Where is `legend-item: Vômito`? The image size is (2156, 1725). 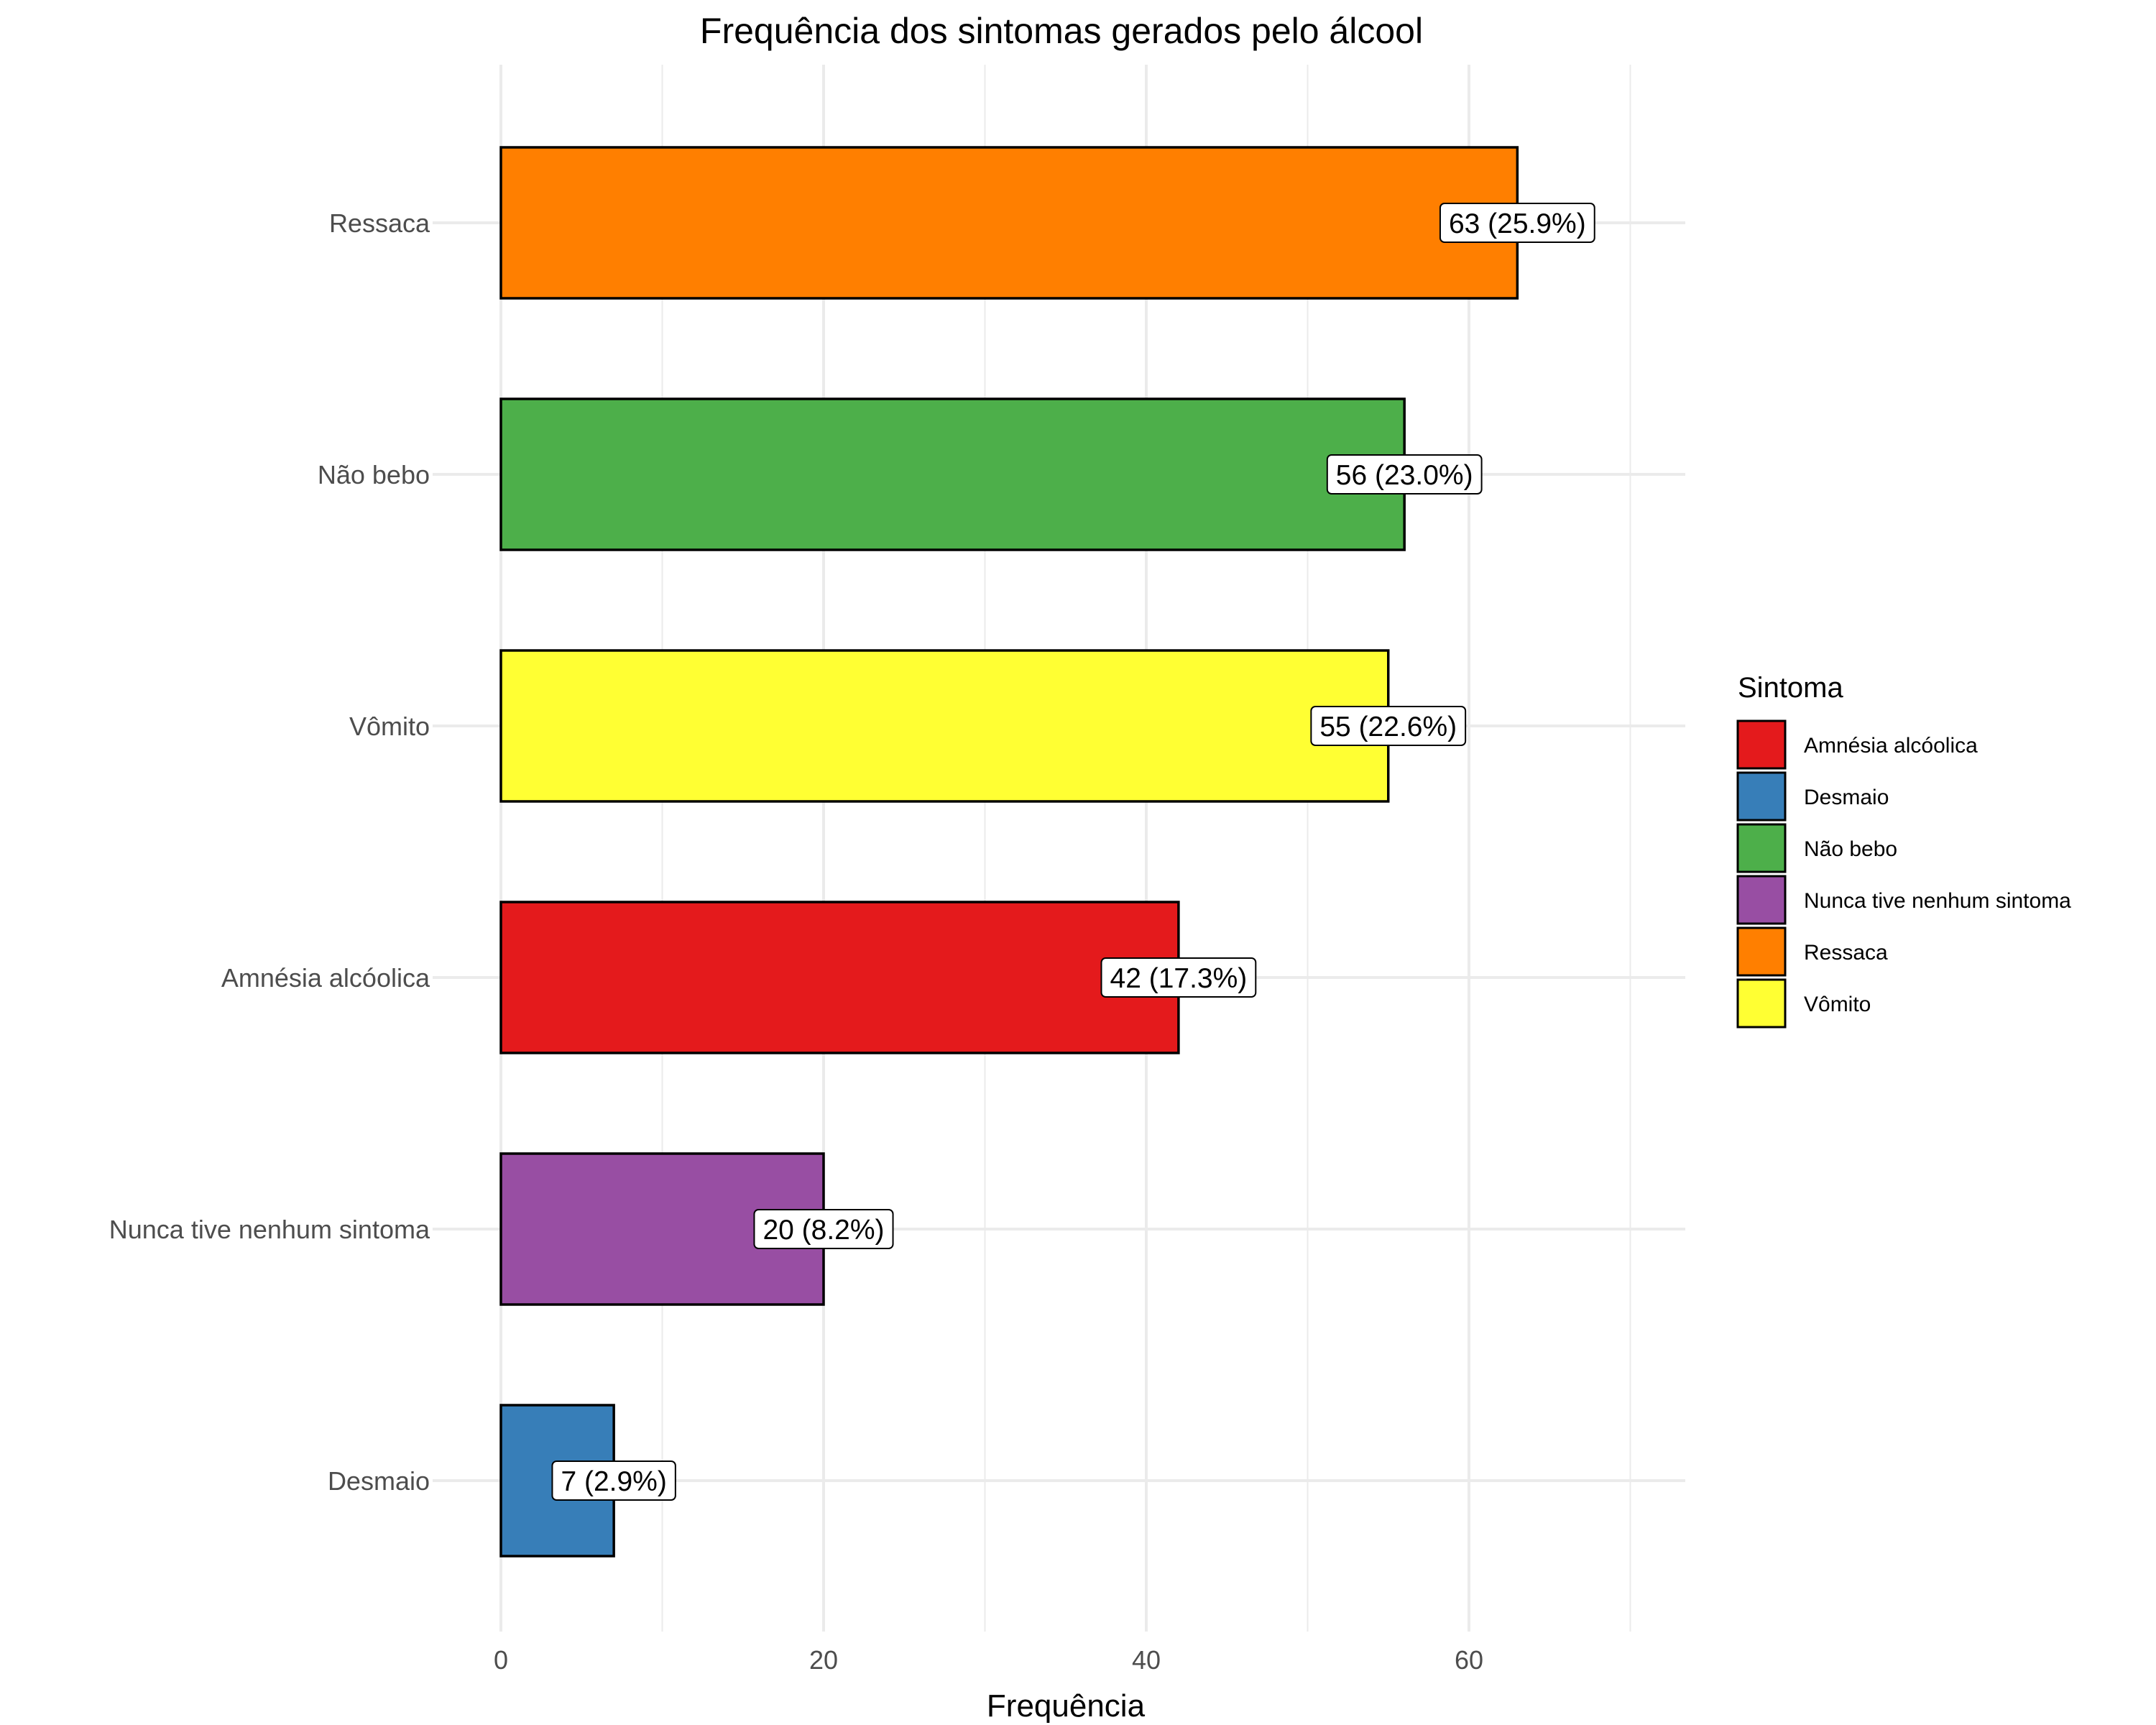 legend-item: Vômito is located at coordinates (1804, 1003).